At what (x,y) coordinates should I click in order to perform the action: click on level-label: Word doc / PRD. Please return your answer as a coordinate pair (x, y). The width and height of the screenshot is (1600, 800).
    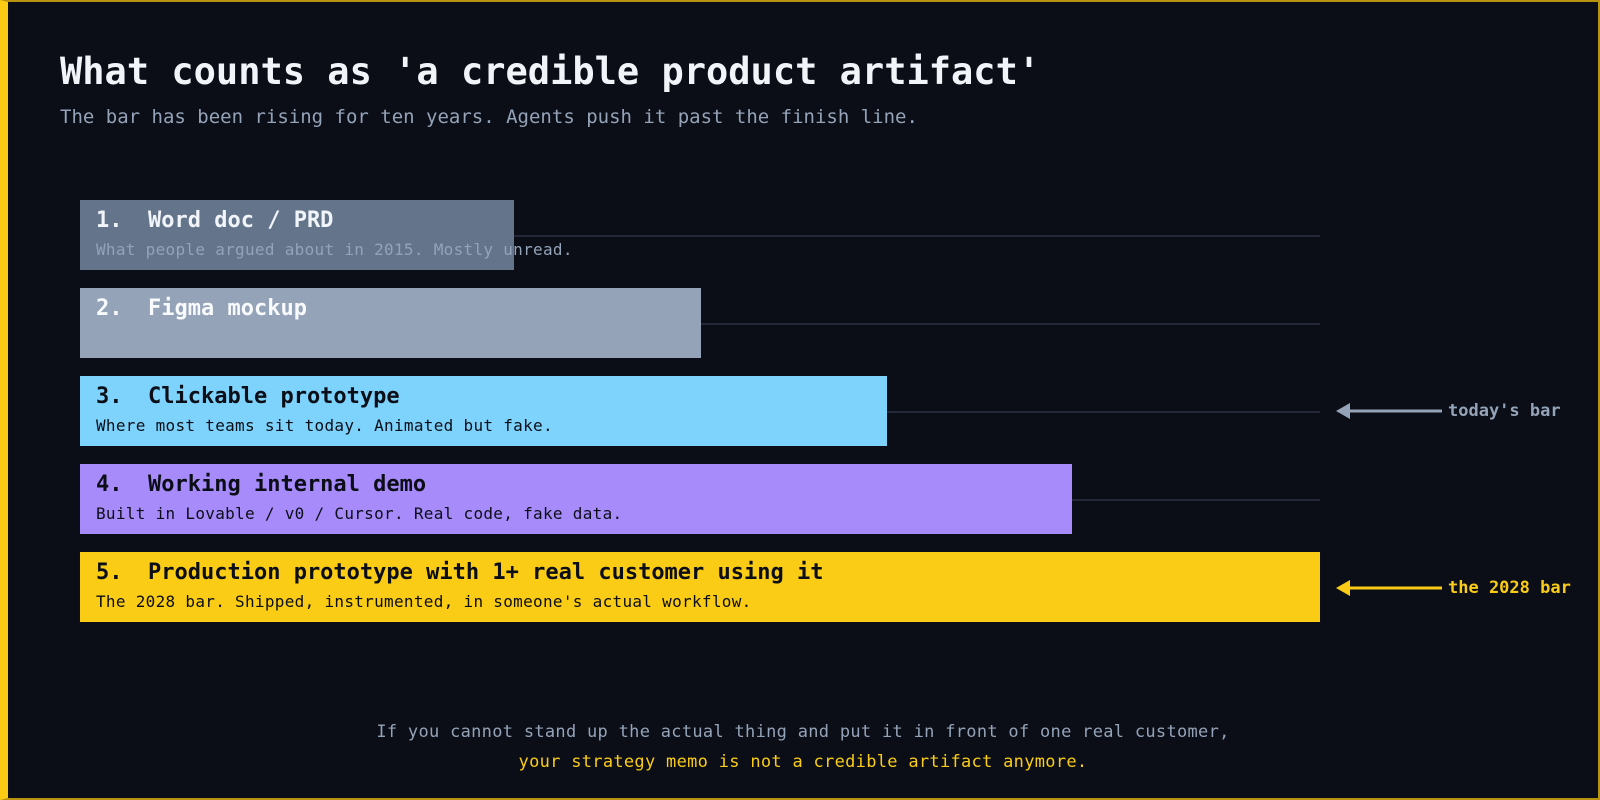
    Looking at the image, I should click on (241, 220).